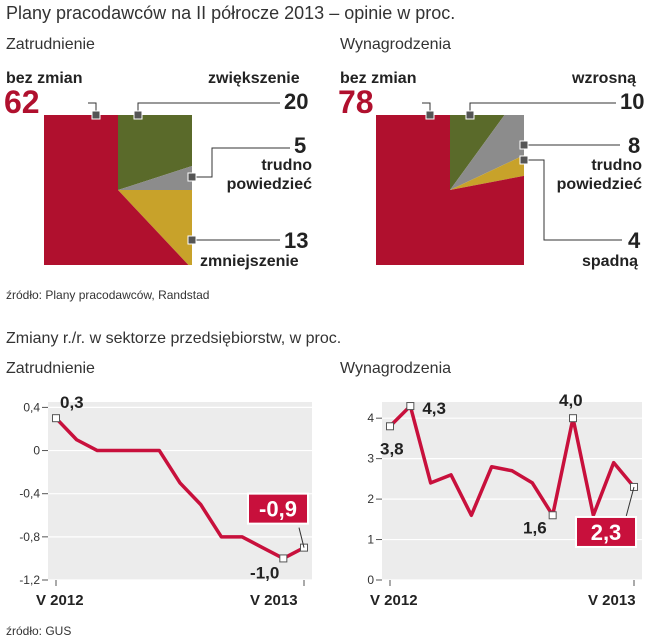 The width and height of the screenshot is (654, 640). I want to click on pie2-bez-zmian-marker, so click(430, 115).